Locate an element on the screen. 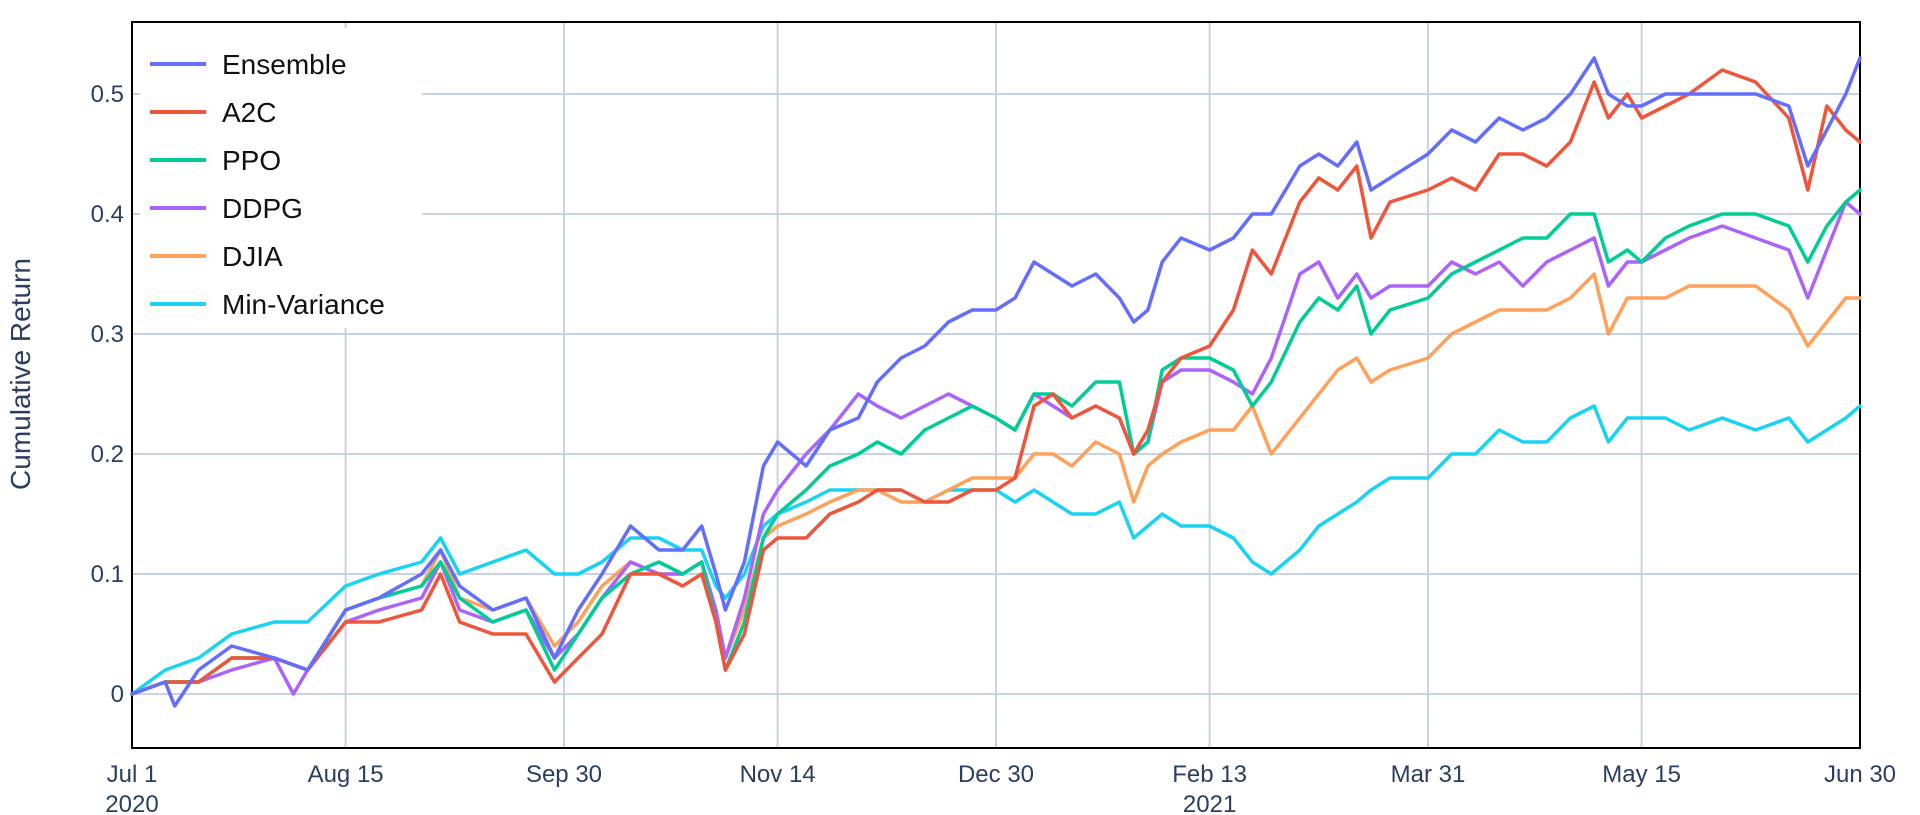 This screenshot has width=1920, height=815. y-tick-label-3: 0.3 is located at coordinates (107, 334).